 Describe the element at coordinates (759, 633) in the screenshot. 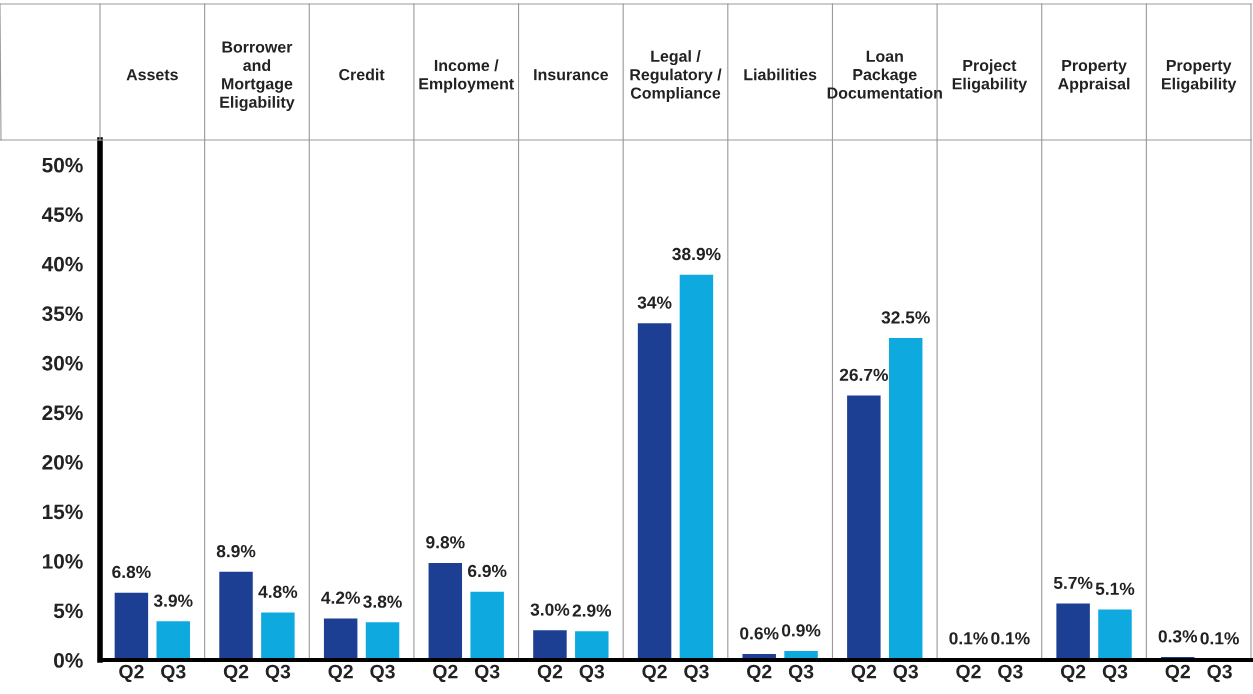

I see `data-label: 0.6%` at that location.